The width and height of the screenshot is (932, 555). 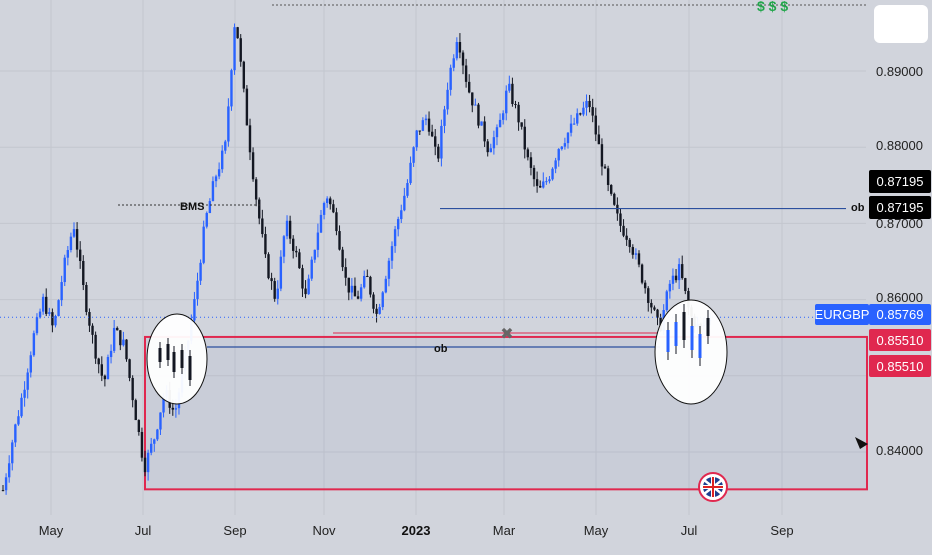 What do you see at coordinates (416, 530) in the screenshot?
I see `time-axis-ticks: May Jul Sep Nov 2023 Mar May Jul Sep` at bounding box center [416, 530].